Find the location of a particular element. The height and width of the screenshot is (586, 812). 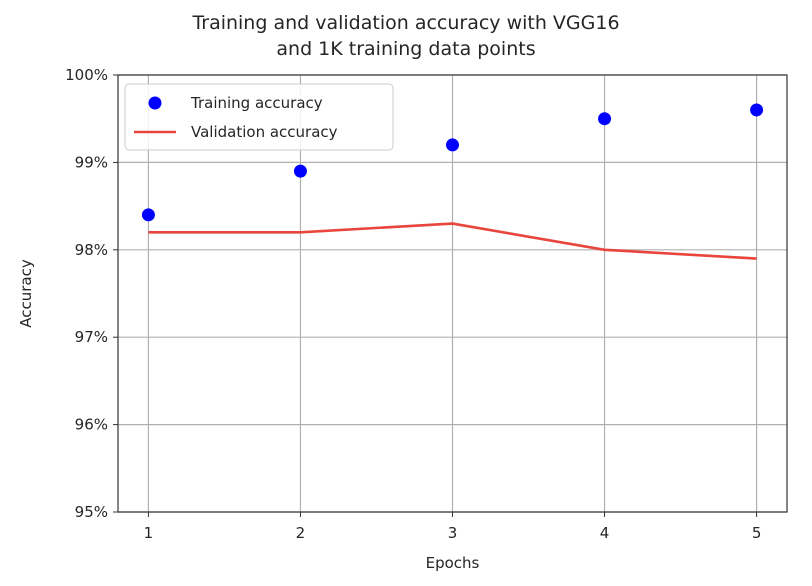

y-tick-label: 96% is located at coordinates (91, 425).